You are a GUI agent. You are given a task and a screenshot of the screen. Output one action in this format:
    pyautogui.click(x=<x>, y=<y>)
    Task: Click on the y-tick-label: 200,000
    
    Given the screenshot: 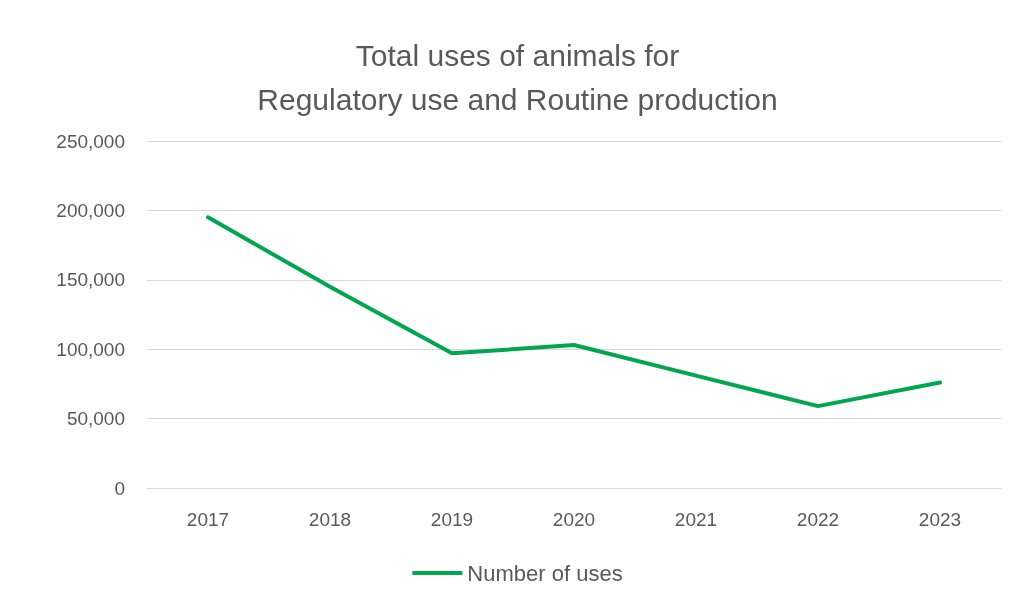 What is the action you would take?
    pyautogui.click(x=90, y=210)
    